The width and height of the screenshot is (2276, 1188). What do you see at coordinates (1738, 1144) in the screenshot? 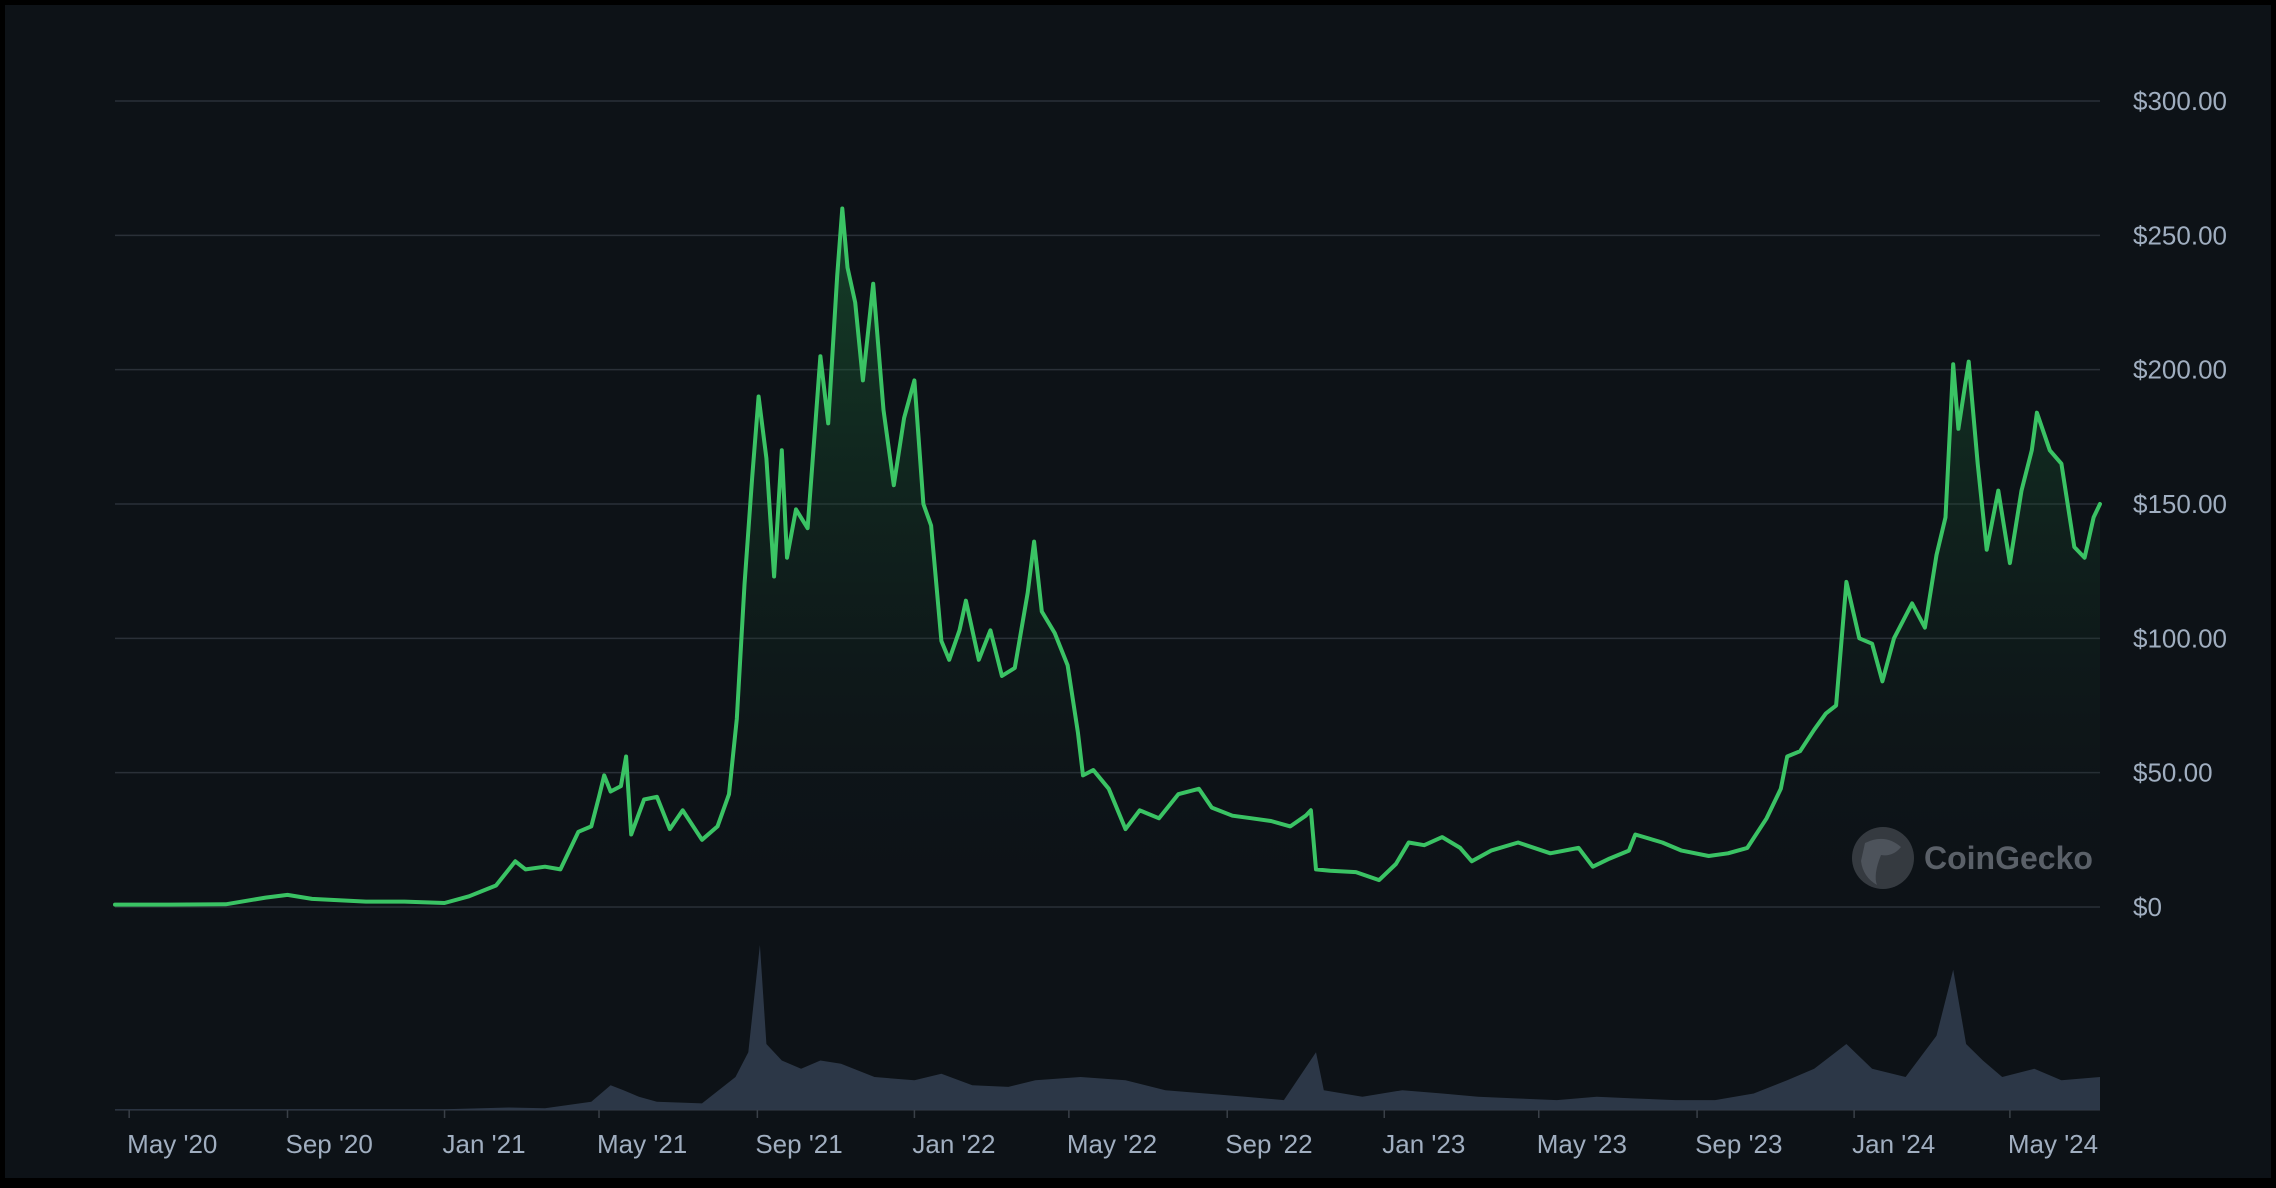
I see `x-tick-label: Sep '23` at bounding box center [1738, 1144].